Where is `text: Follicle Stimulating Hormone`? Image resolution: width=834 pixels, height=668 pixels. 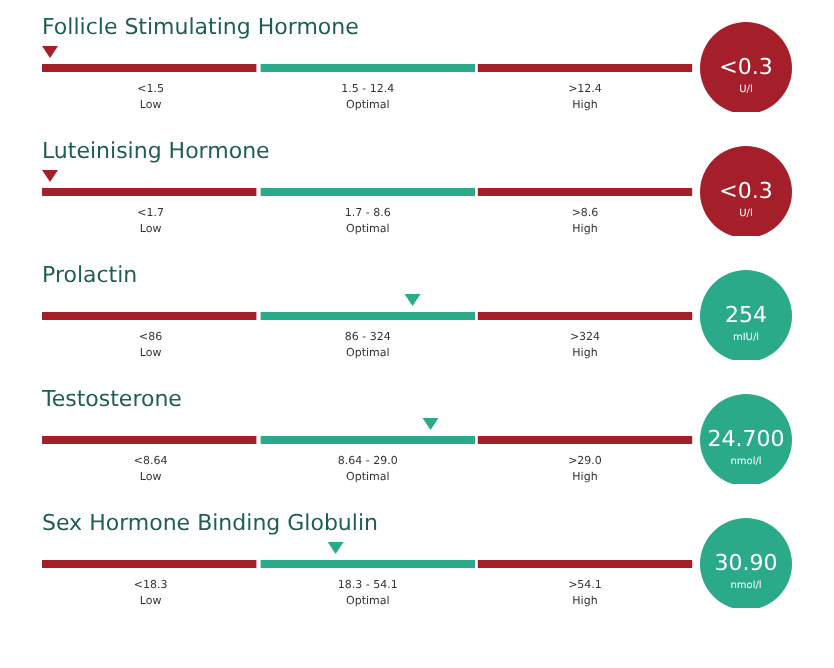 text: Follicle Stimulating Hormone is located at coordinates (201, 27).